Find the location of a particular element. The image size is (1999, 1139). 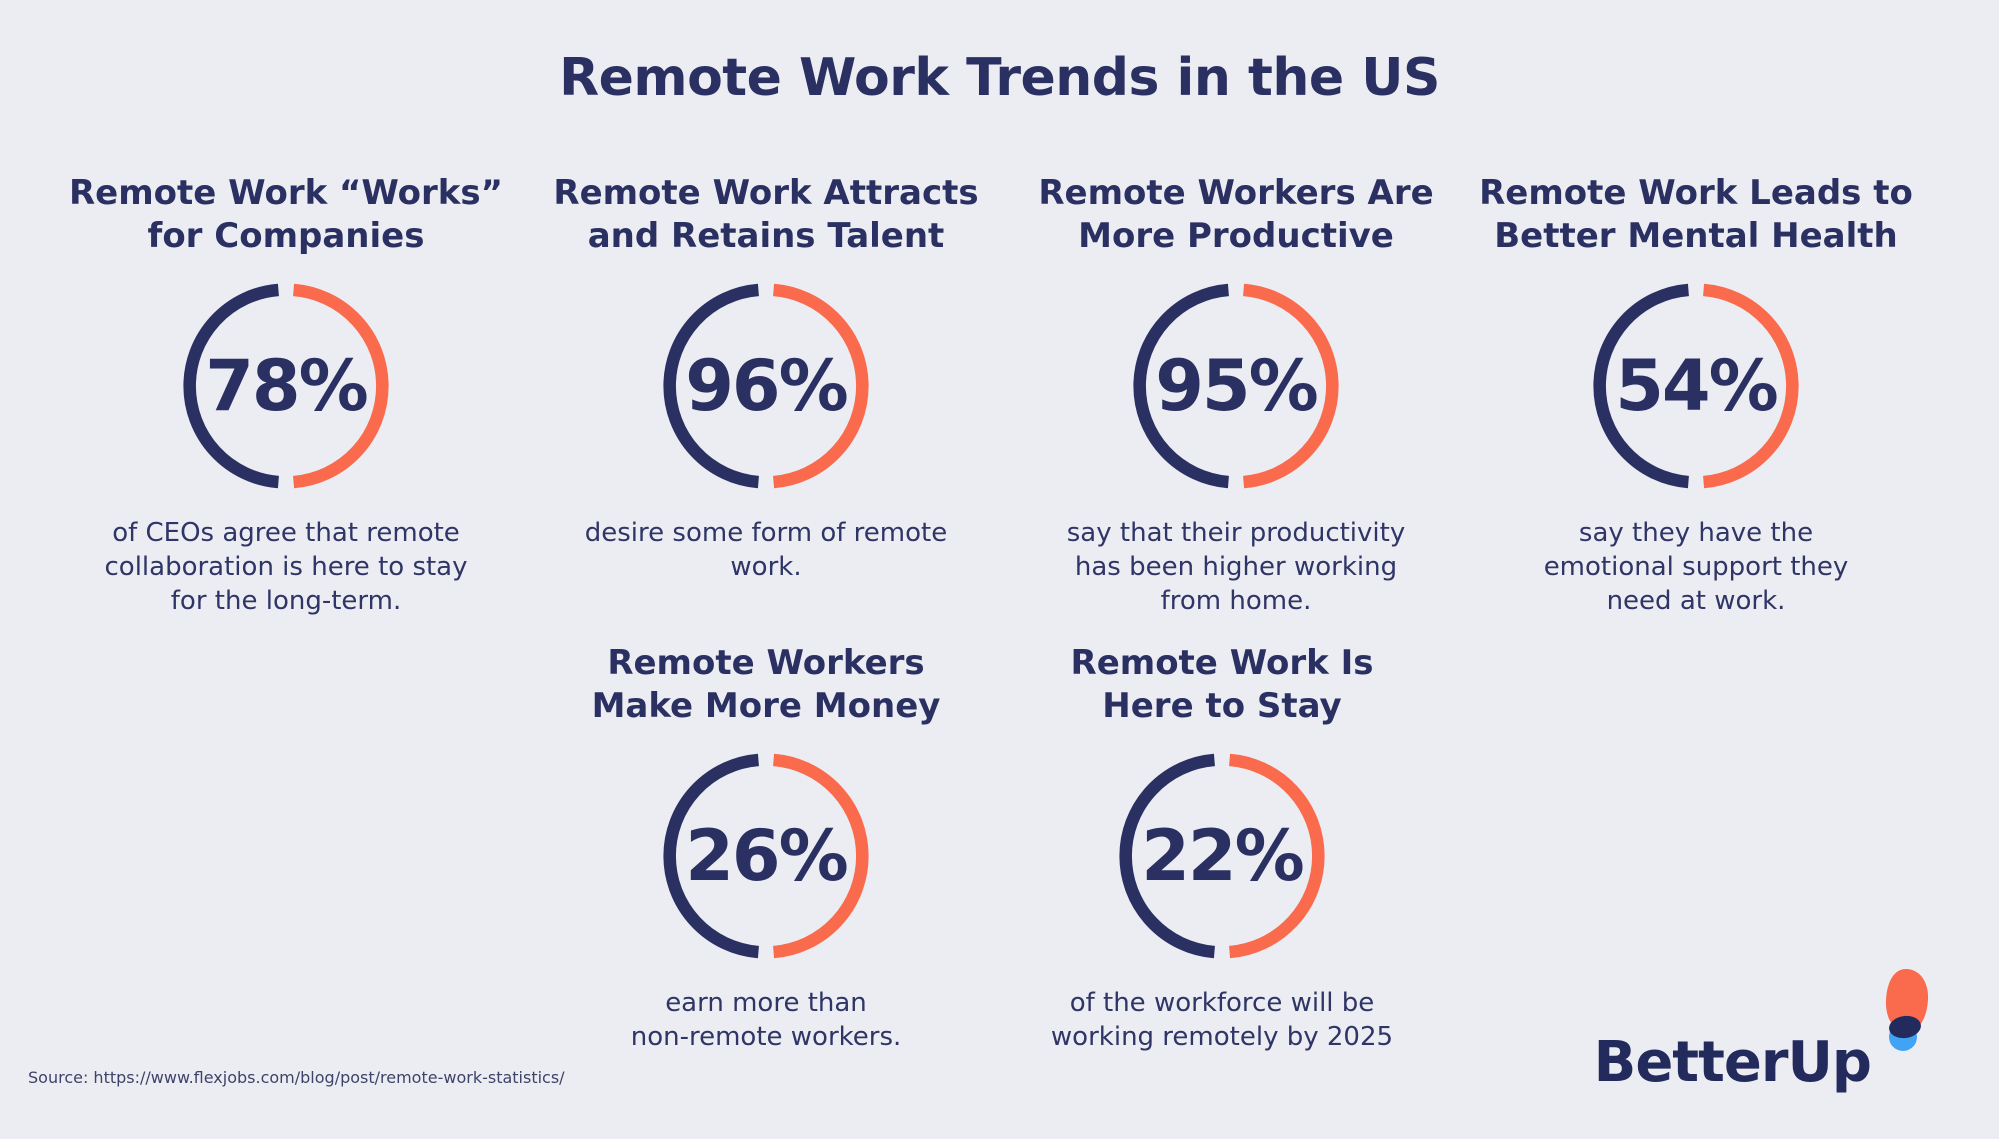

stat-value: 96% is located at coordinates (767, 386).